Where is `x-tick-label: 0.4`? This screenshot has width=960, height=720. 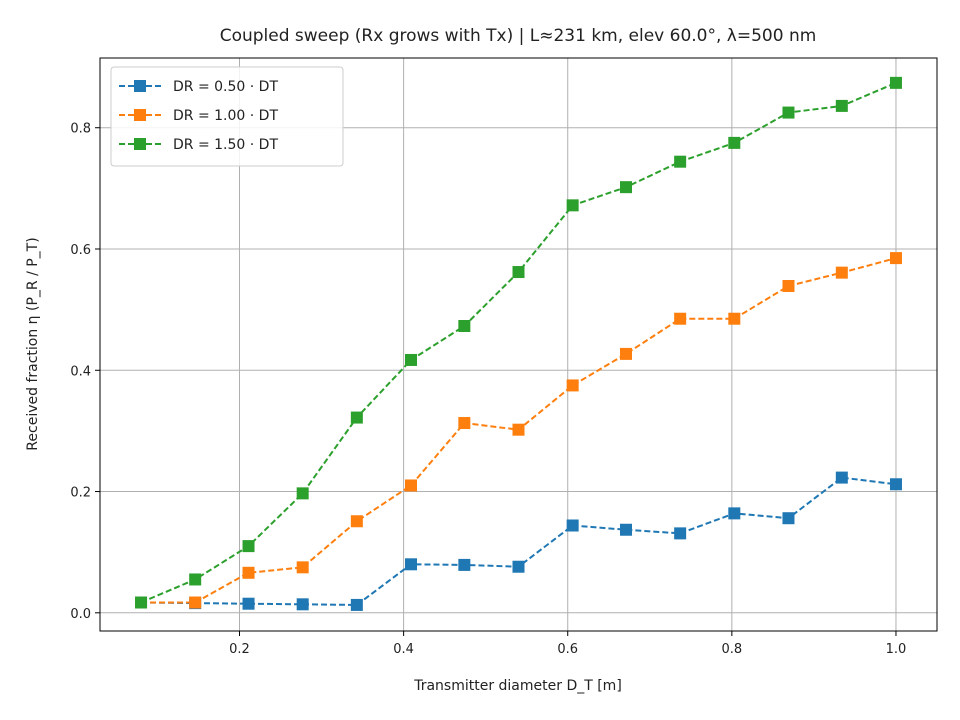 x-tick-label: 0.4 is located at coordinates (403, 649).